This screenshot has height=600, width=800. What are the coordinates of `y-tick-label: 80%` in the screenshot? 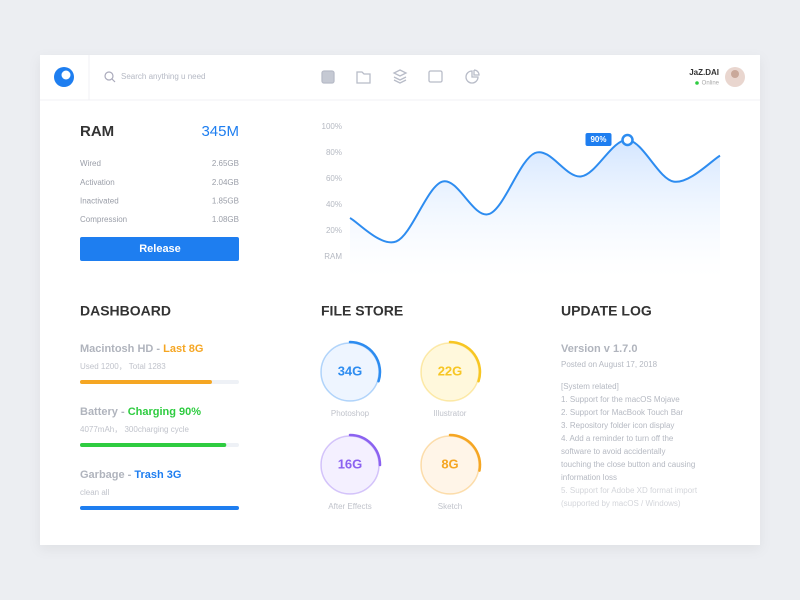 It's located at (334, 152).